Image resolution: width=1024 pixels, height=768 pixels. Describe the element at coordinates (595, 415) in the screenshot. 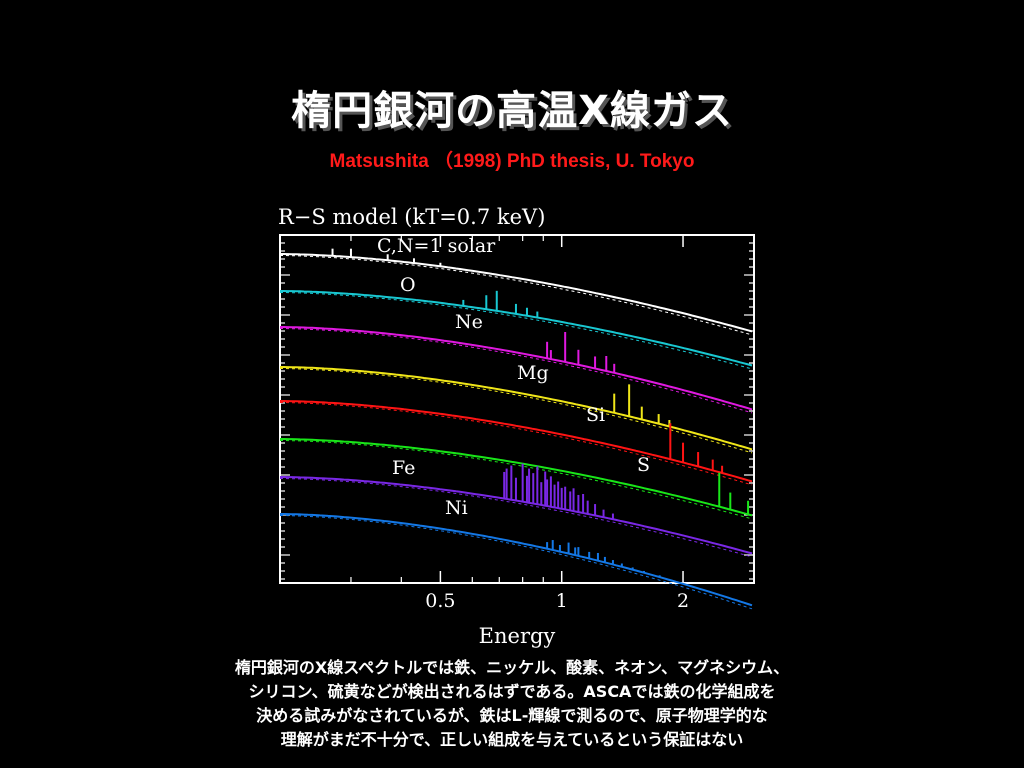

I see `series-label: Si` at that location.